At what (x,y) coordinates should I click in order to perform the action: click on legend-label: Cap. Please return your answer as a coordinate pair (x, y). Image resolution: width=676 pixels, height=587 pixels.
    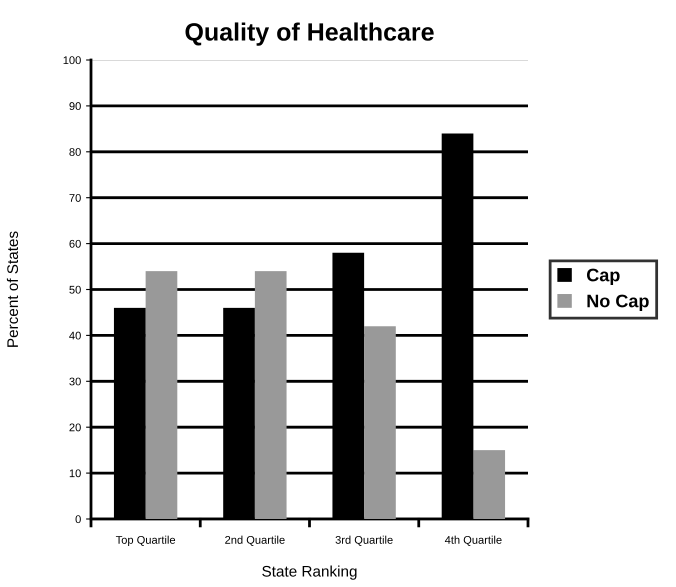
    Looking at the image, I should click on (603, 276).